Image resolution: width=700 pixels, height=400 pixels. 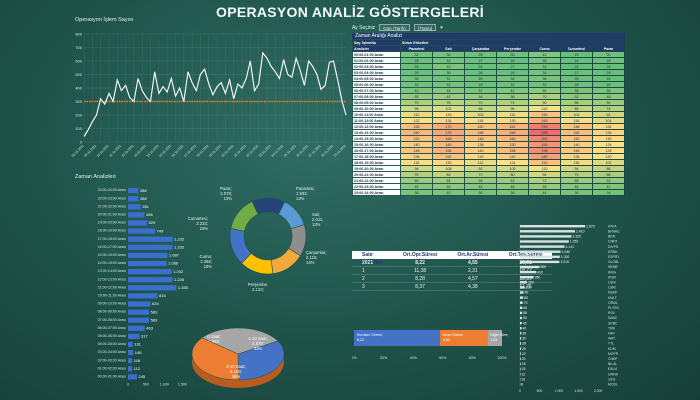 What do you see at coordinates (138, 352) in the screenshot?
I see `time-bar-value: 145` at bounding box center [138, 352].